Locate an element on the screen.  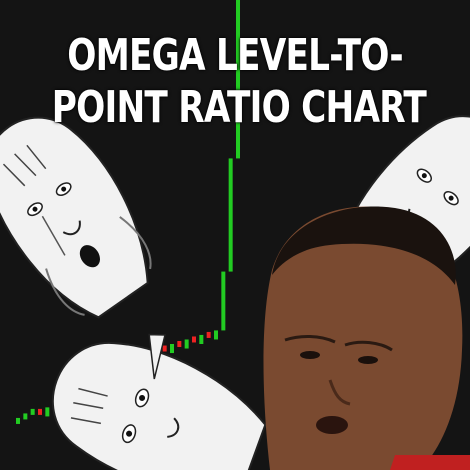
title-line-2: POINT RATIO CHART is located at coordinates (235, 108).